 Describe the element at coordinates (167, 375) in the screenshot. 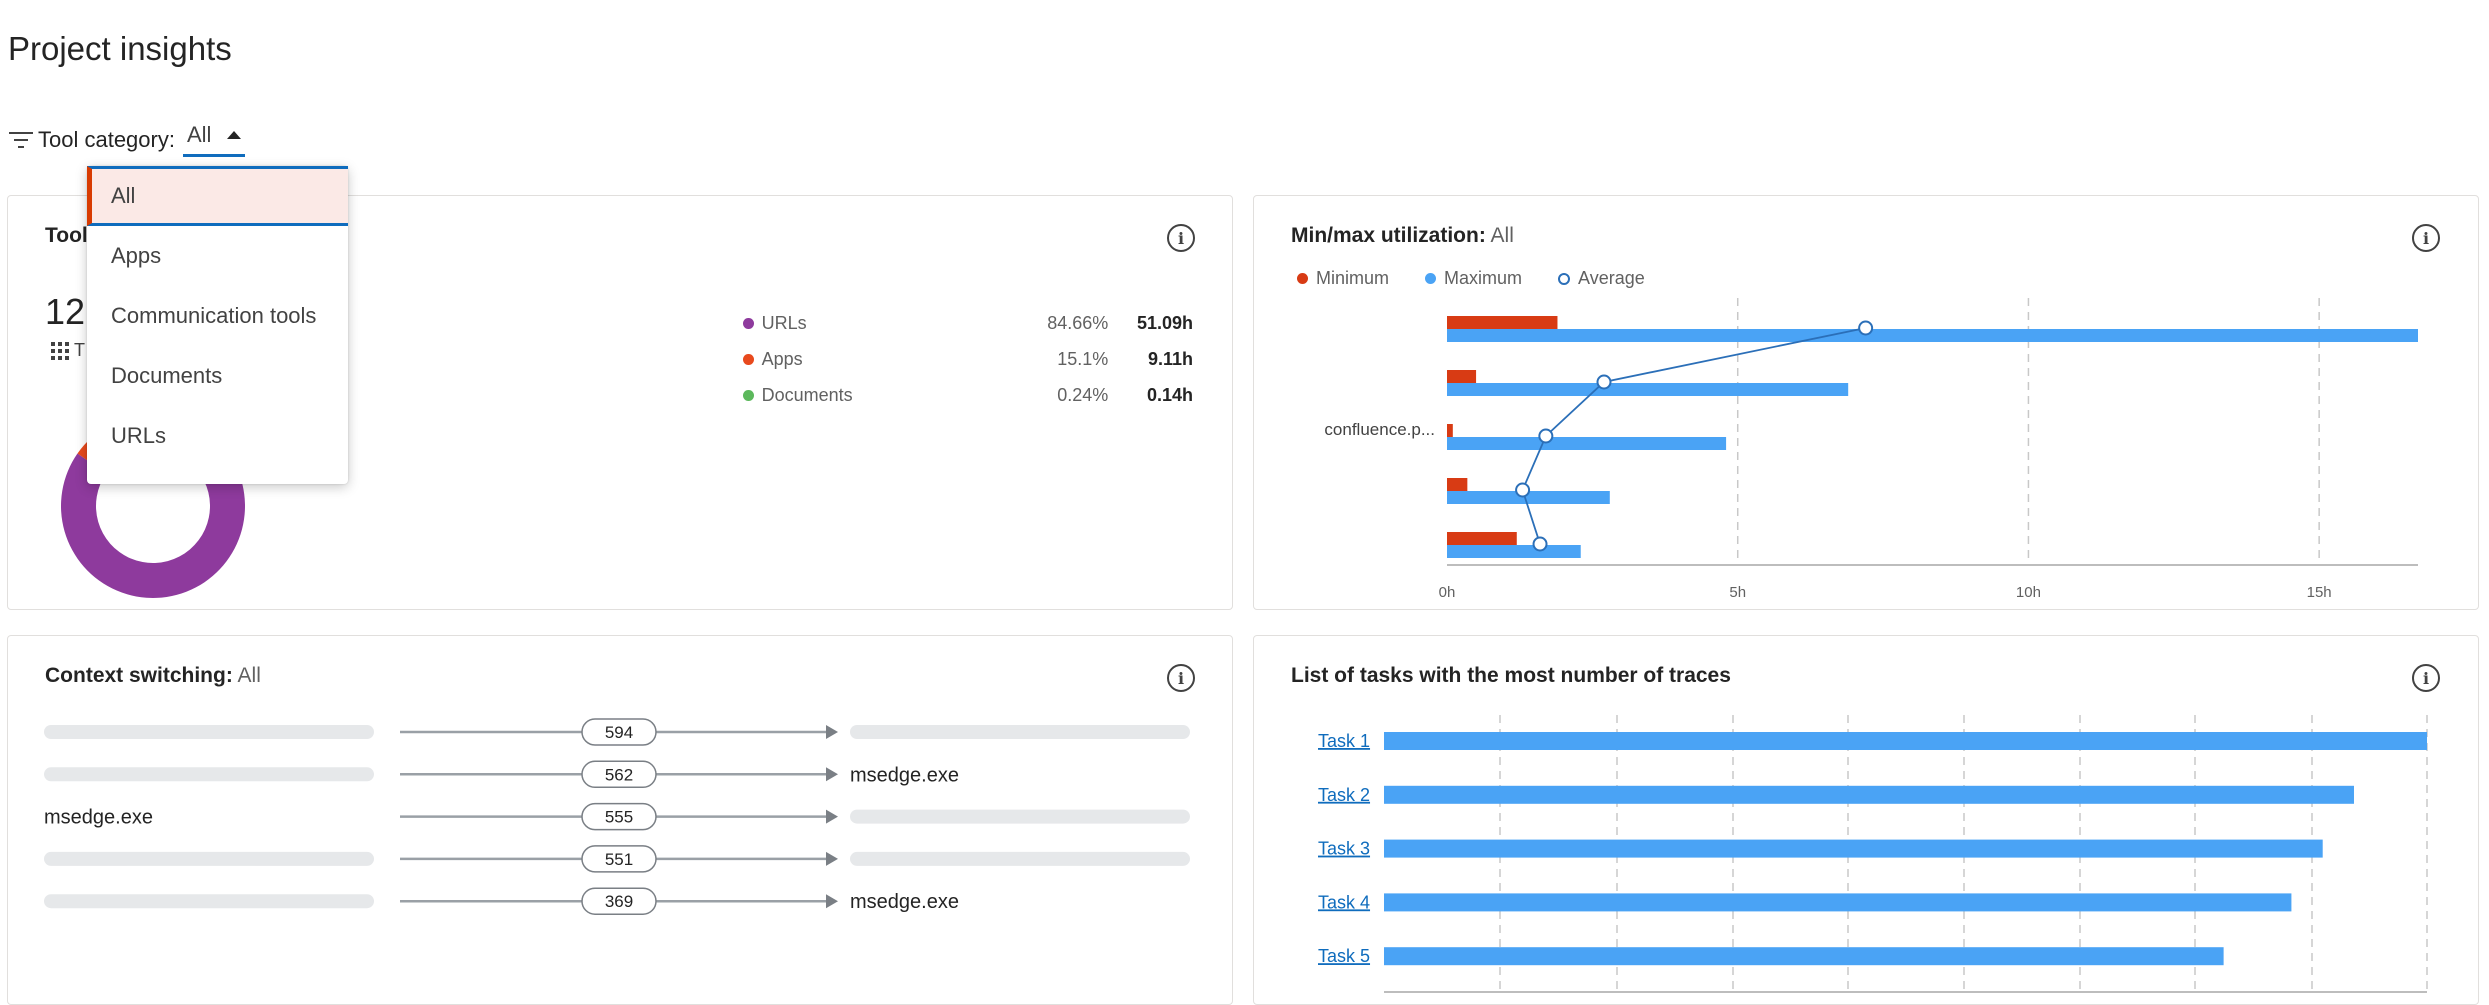

I see `menu-item-documents: Documents` at that location.